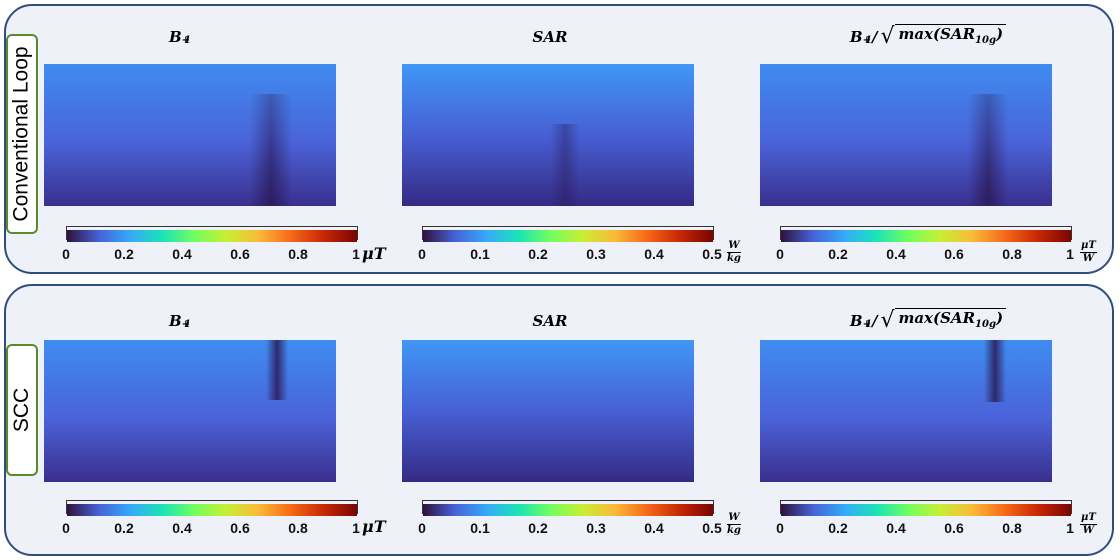  What do you see at coordinates (190, 135) in the screenshot?
I see `heatmap-b1-conventional` at bounding box center [190, 135].